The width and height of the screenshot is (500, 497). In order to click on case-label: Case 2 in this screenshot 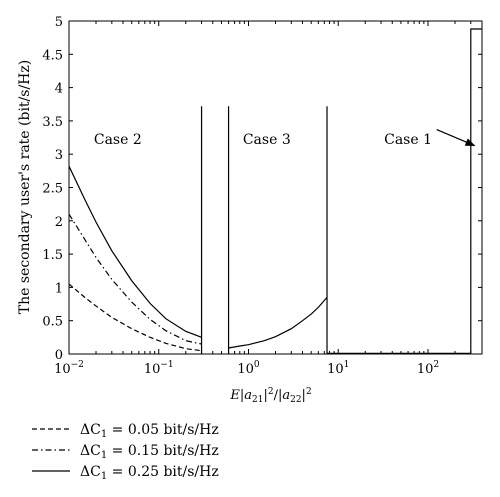, I will do `click(118, 140)`.